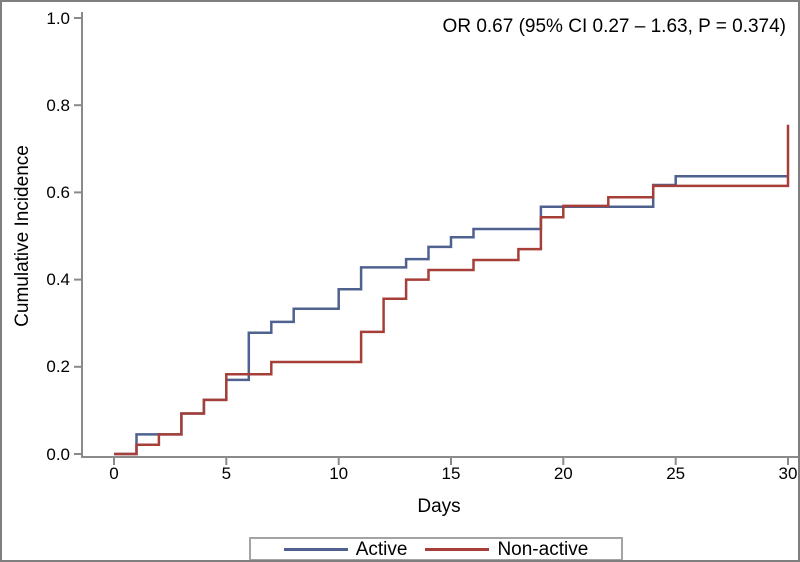 The width and height of the screenshot is (800, 562). What do you see at coordinates (563, 473) in the screenshot?
I see `x-tick-label: 20` at bounding box center [563, 473].